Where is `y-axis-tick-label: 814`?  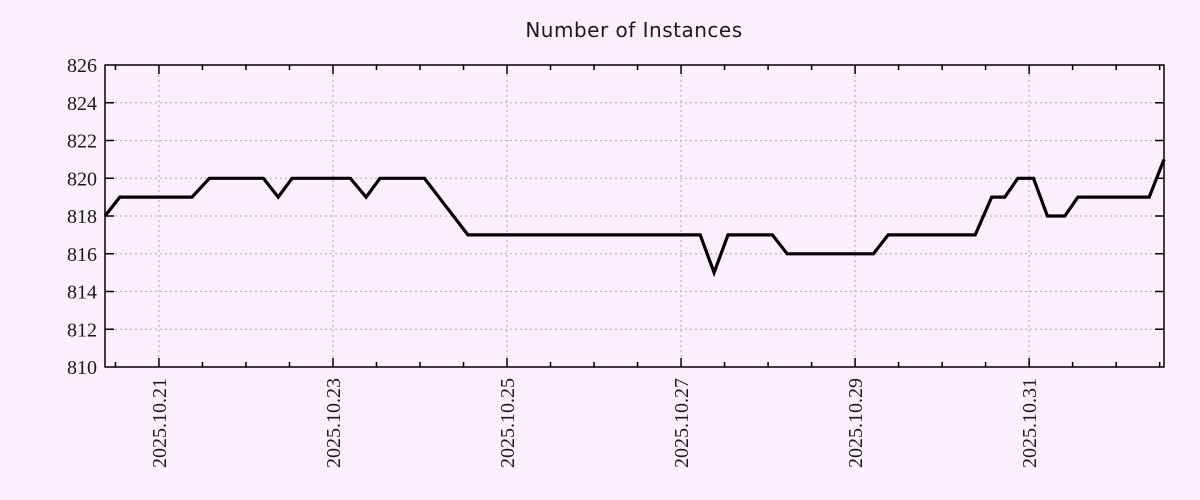 y-axis-tick-label: 814 is located at coordinates (82, 293).